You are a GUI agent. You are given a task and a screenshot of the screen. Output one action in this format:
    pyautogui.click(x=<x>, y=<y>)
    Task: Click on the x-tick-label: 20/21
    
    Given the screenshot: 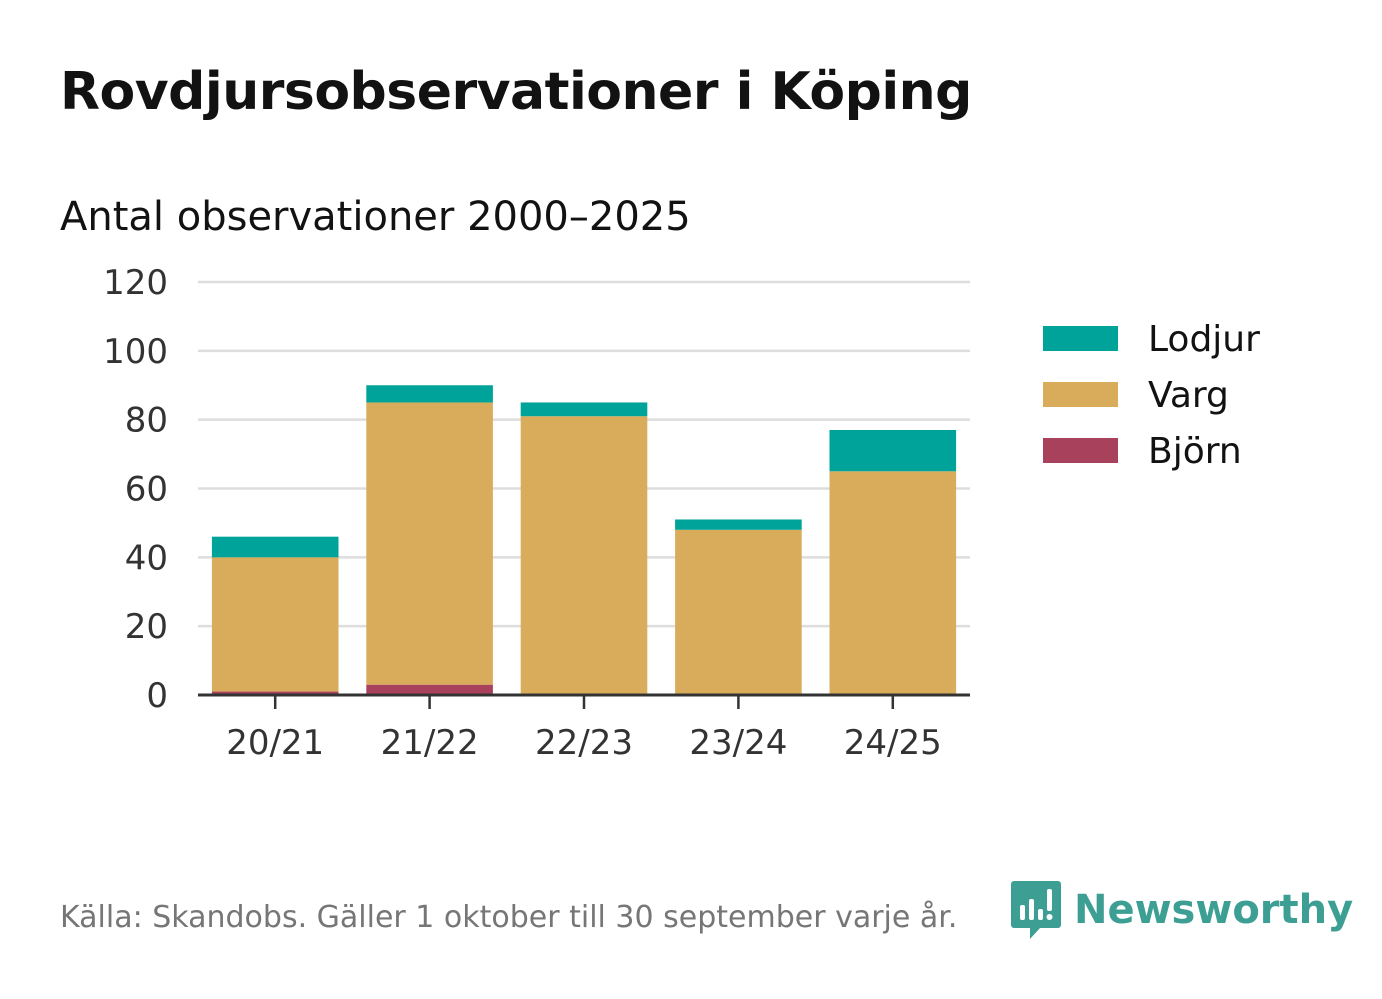 What is the action you would take?
    pyautogui.click(x=275, y=743)
    